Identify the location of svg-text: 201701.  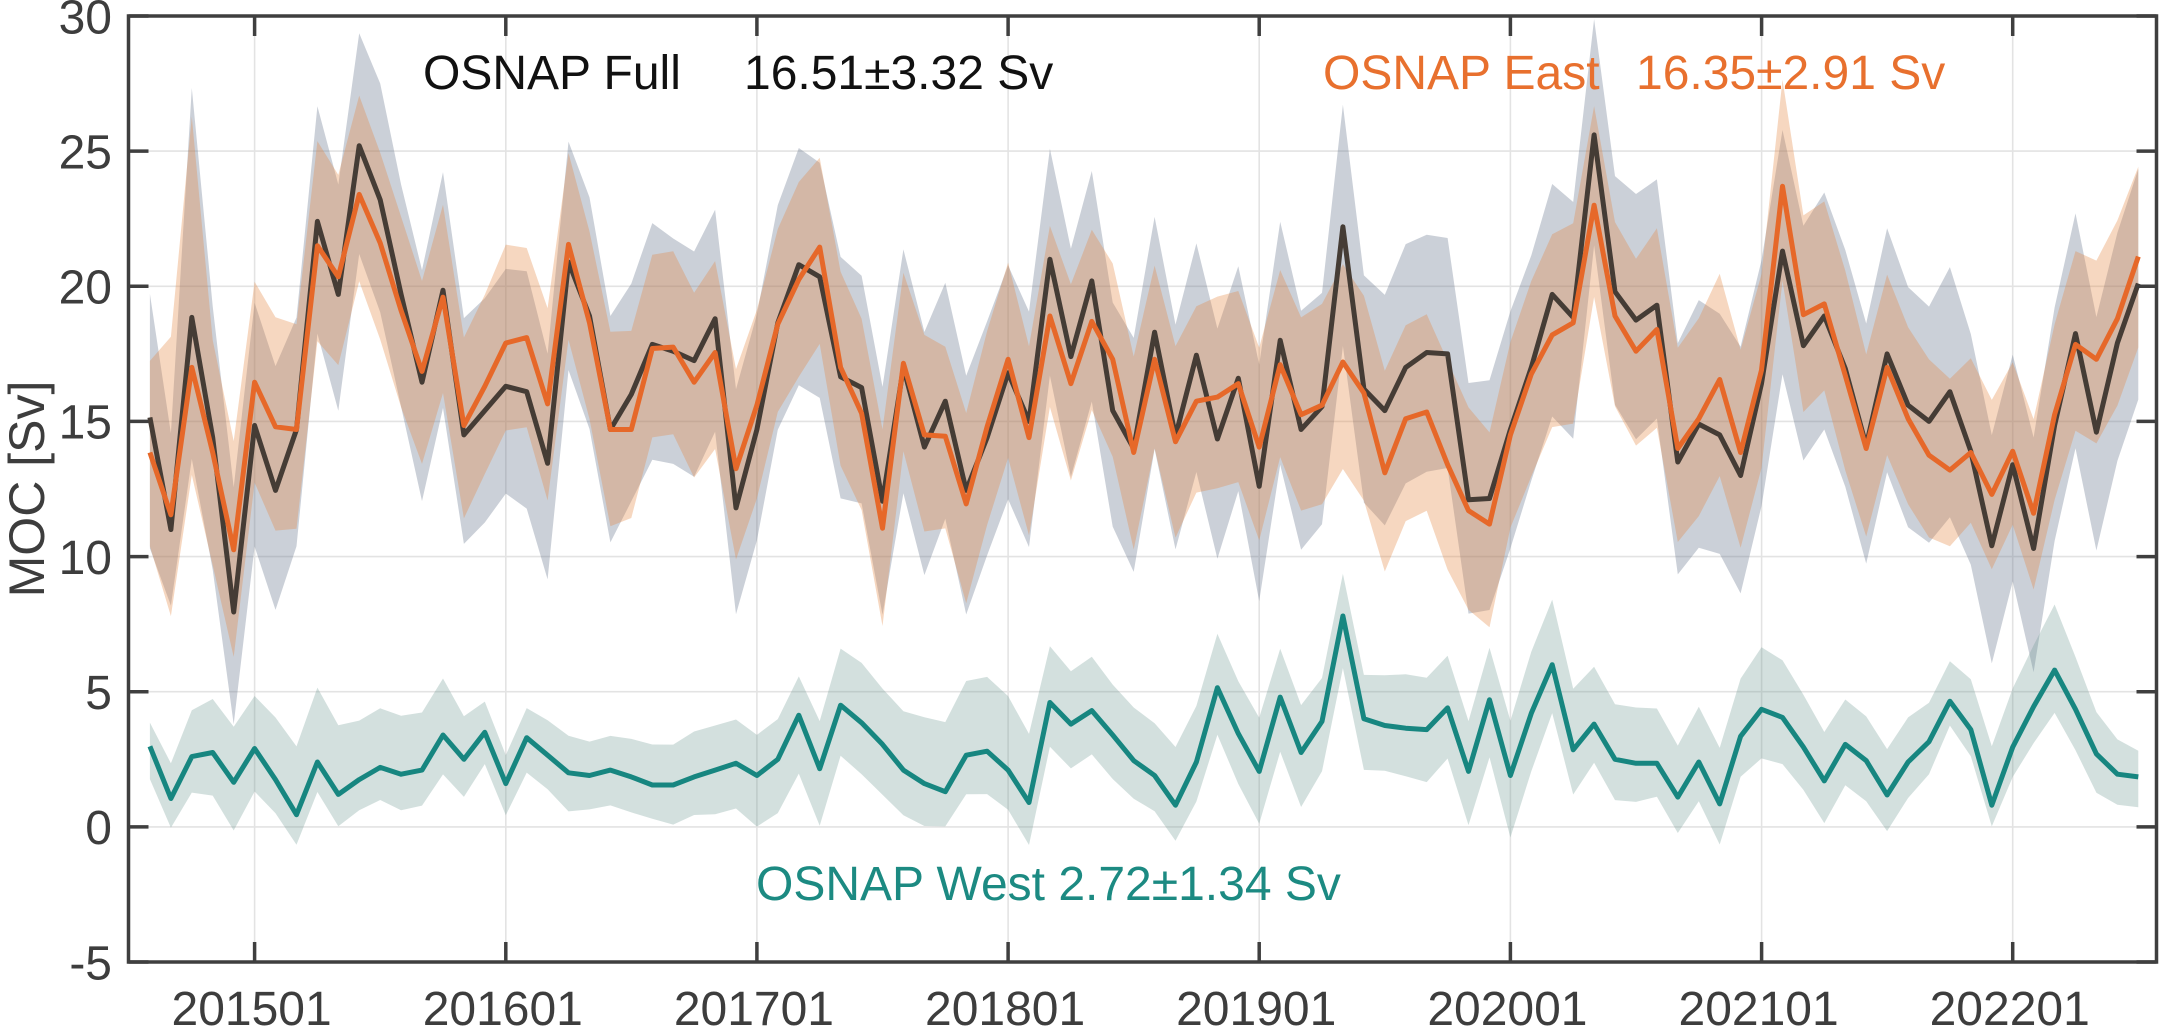
(754, 1005).